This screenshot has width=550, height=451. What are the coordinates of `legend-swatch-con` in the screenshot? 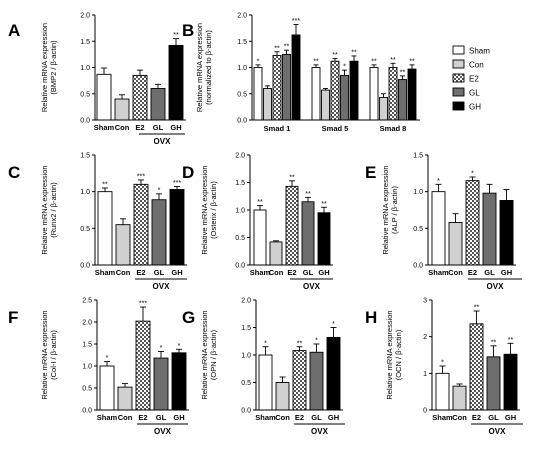 It's located at (458, 64).